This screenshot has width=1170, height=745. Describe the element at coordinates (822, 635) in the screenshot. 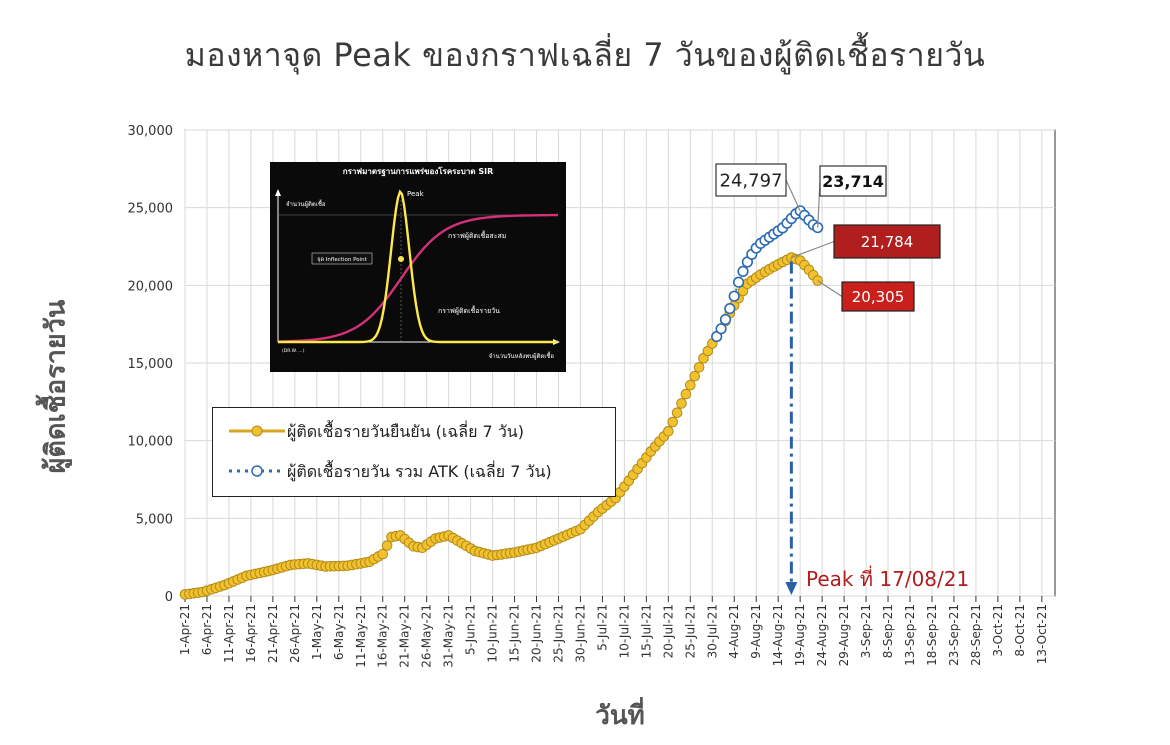

I see `x-tick-label: 24-Aug-21` at that location.